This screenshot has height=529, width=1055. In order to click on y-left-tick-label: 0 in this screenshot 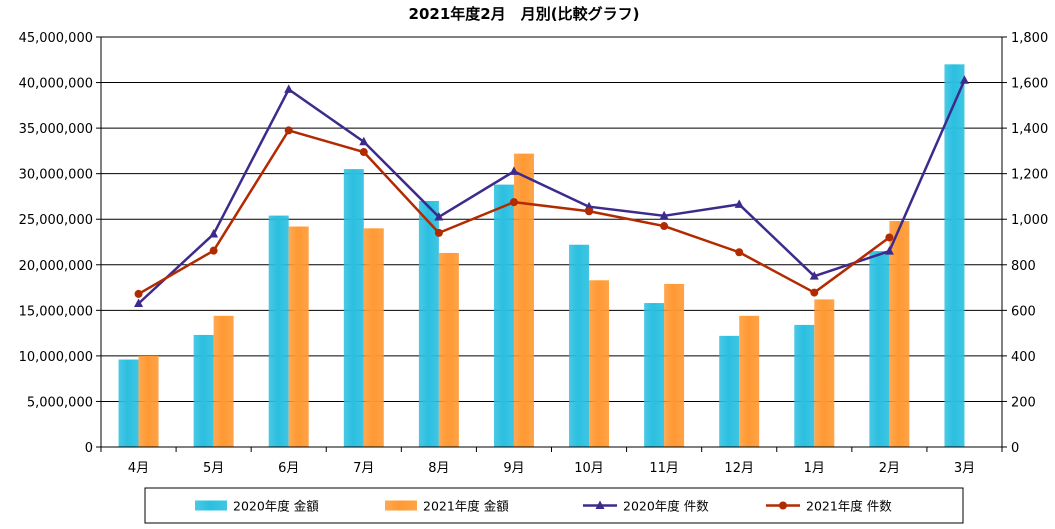, I will do `click(89, 448)`.